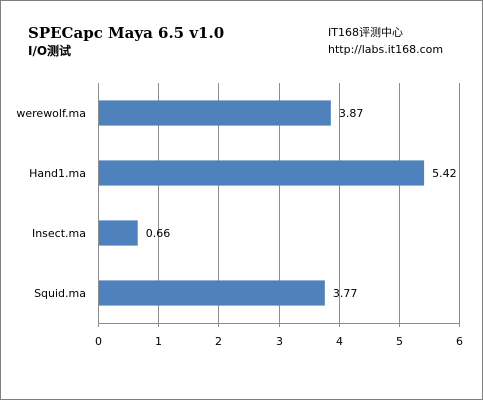  I want to click on bar-hand1-ma, so click(262, 173).